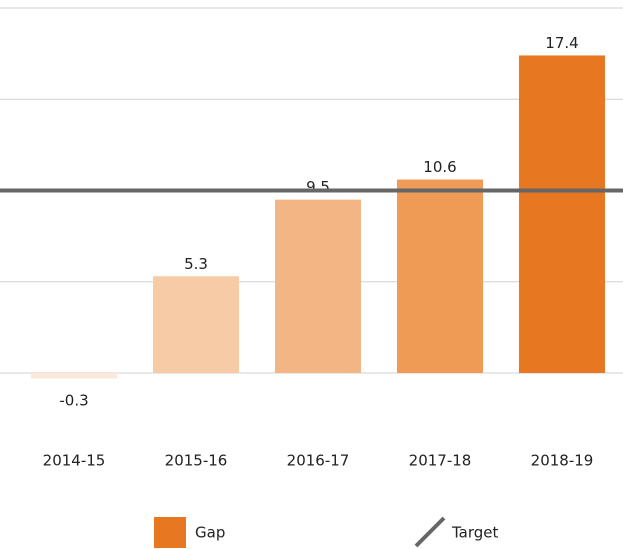 The width and height of the screenshot is (623, 549). Describe the element at coordinates (562, 461) in the screenshot. I see `x-tick-label: 2018-19` at that location.